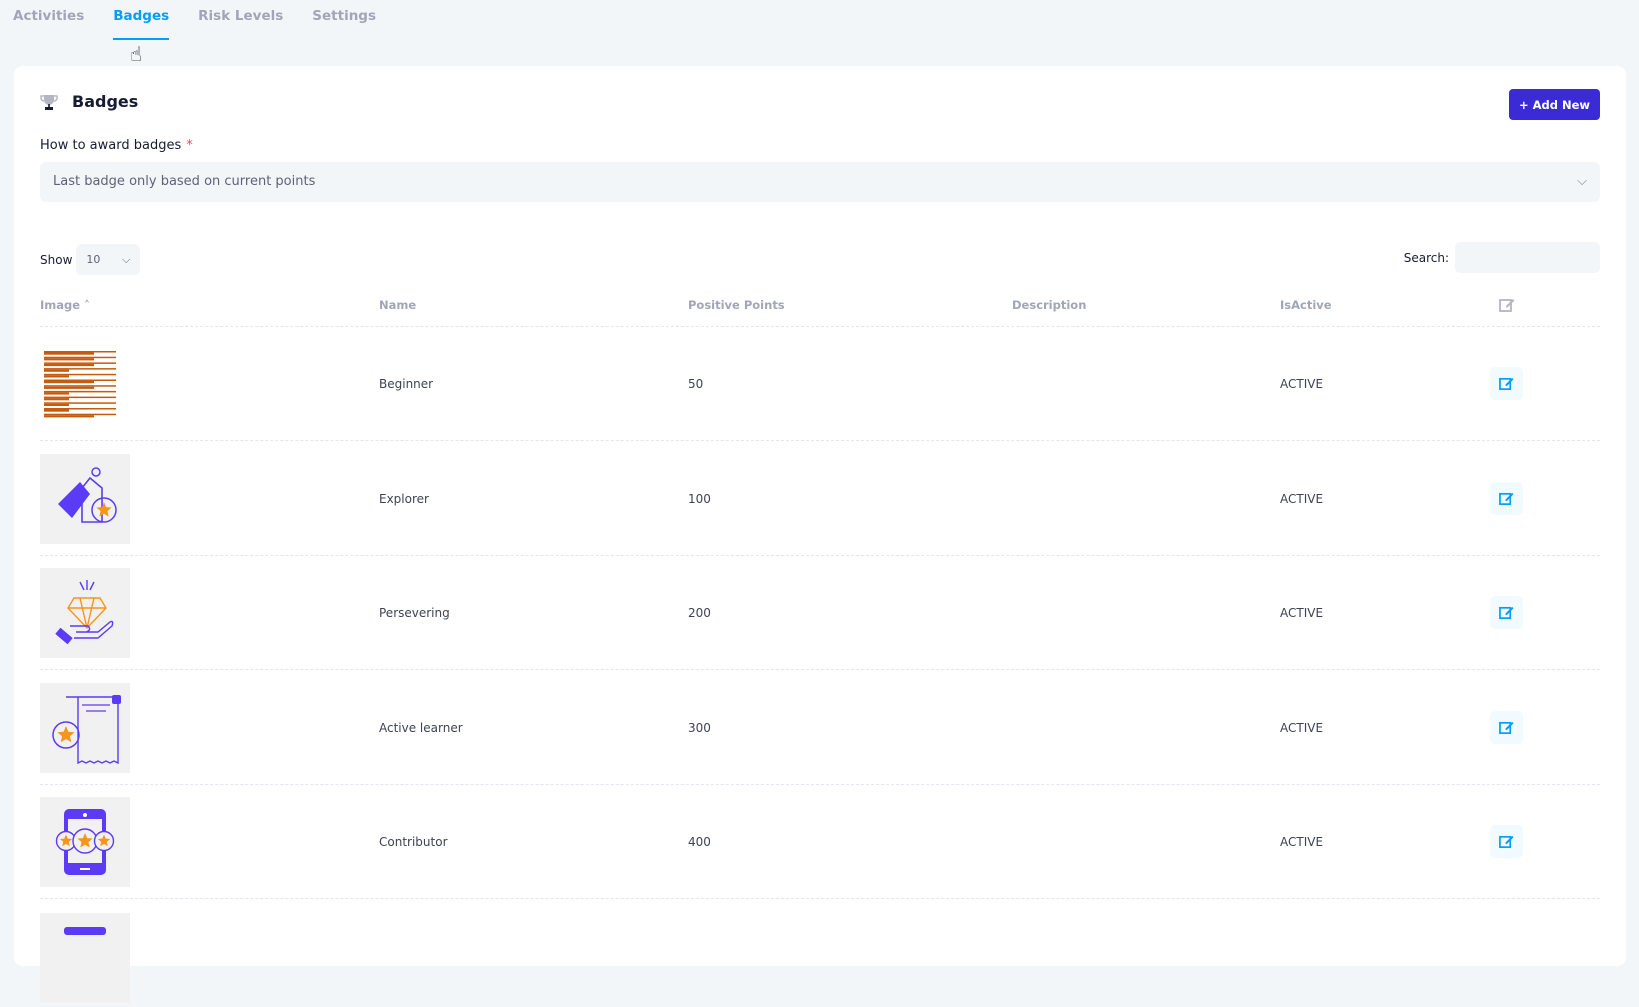 This screenshot has width=1639, height=1007. I want to click on card-header: Badges, so click(89, 101).